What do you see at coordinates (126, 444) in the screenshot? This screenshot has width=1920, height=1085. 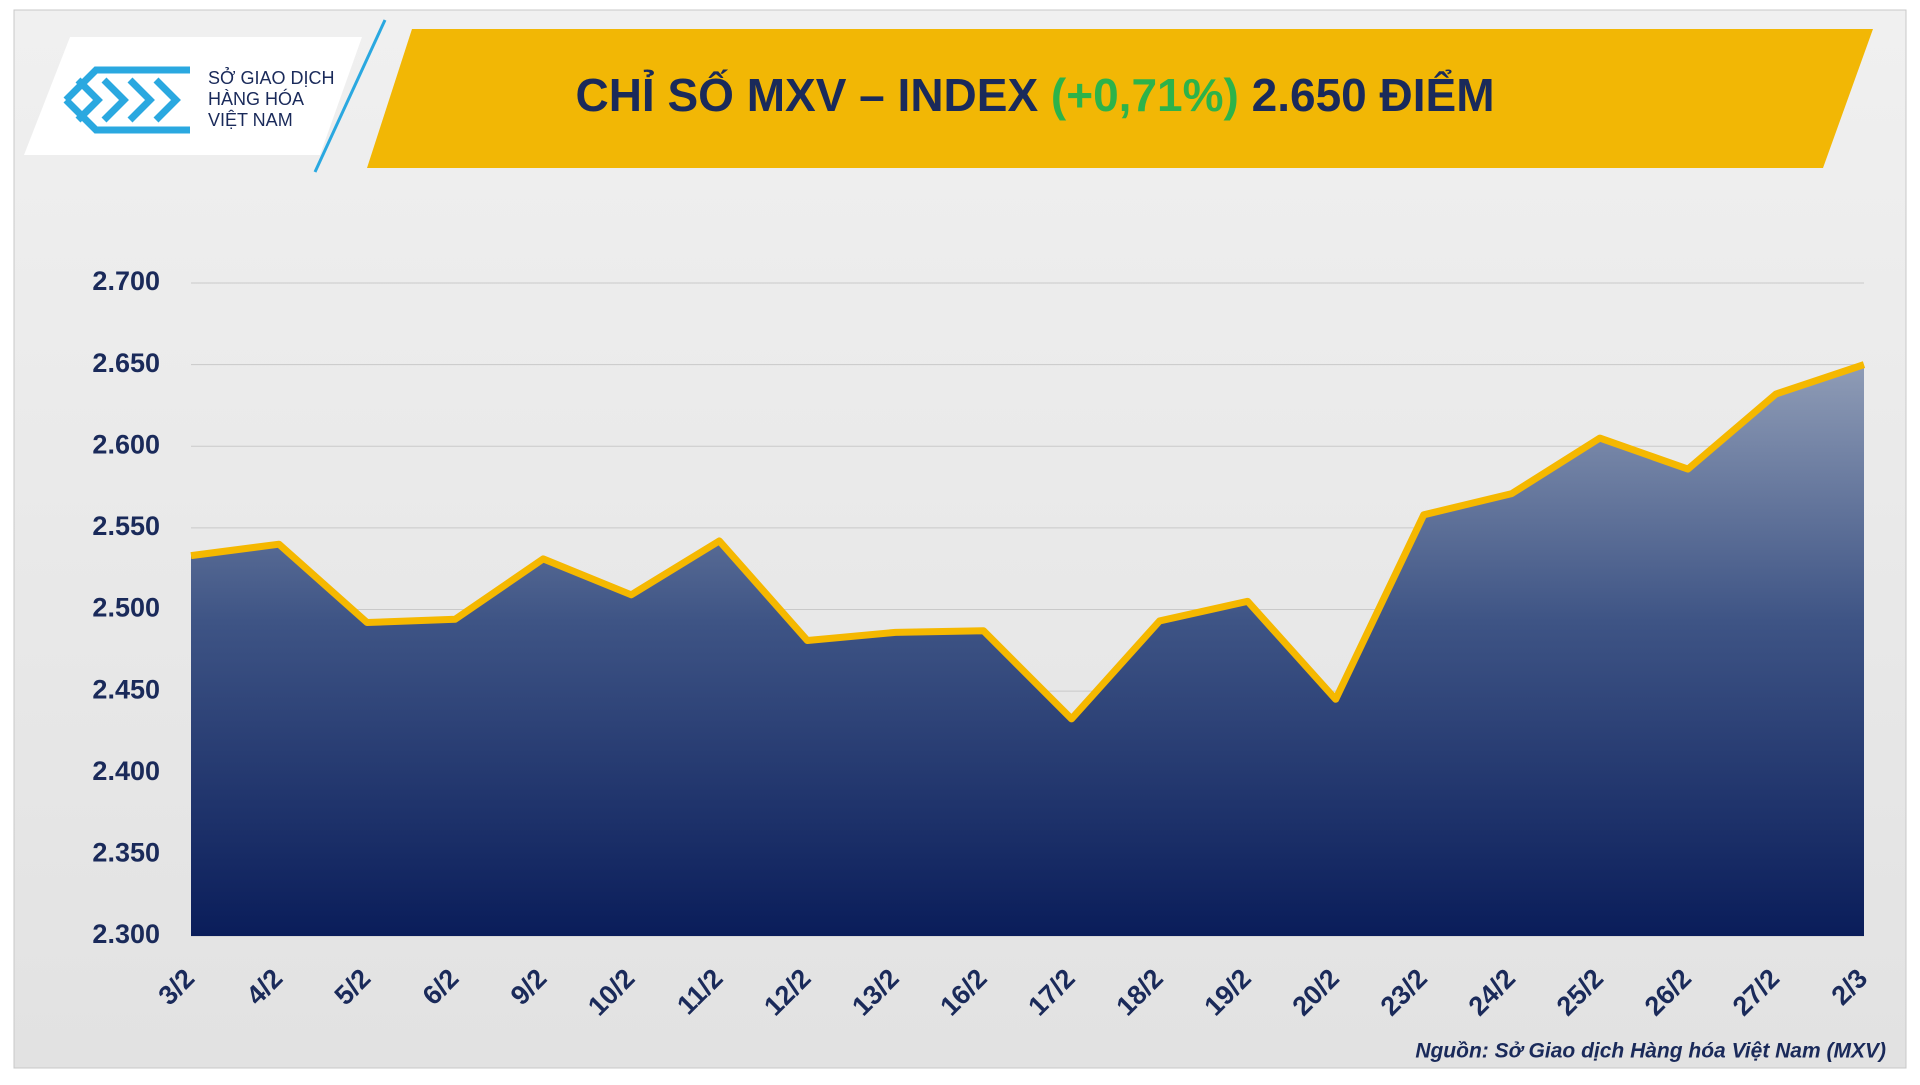 I see `y-tick-label: 2.600` at bounding box center [126, 444].